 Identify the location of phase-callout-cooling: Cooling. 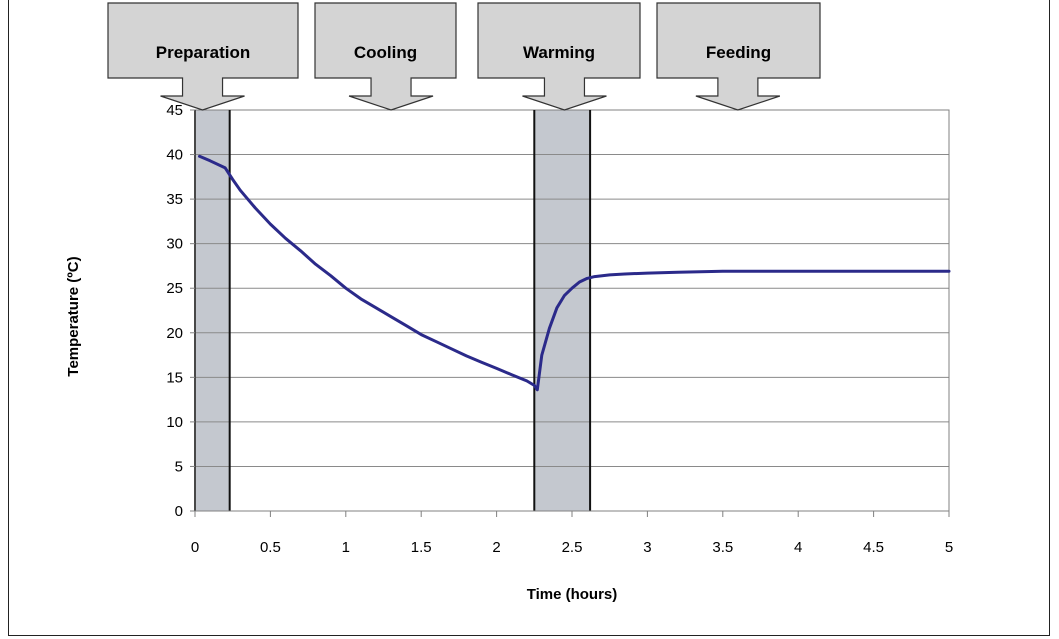
(385, 56).